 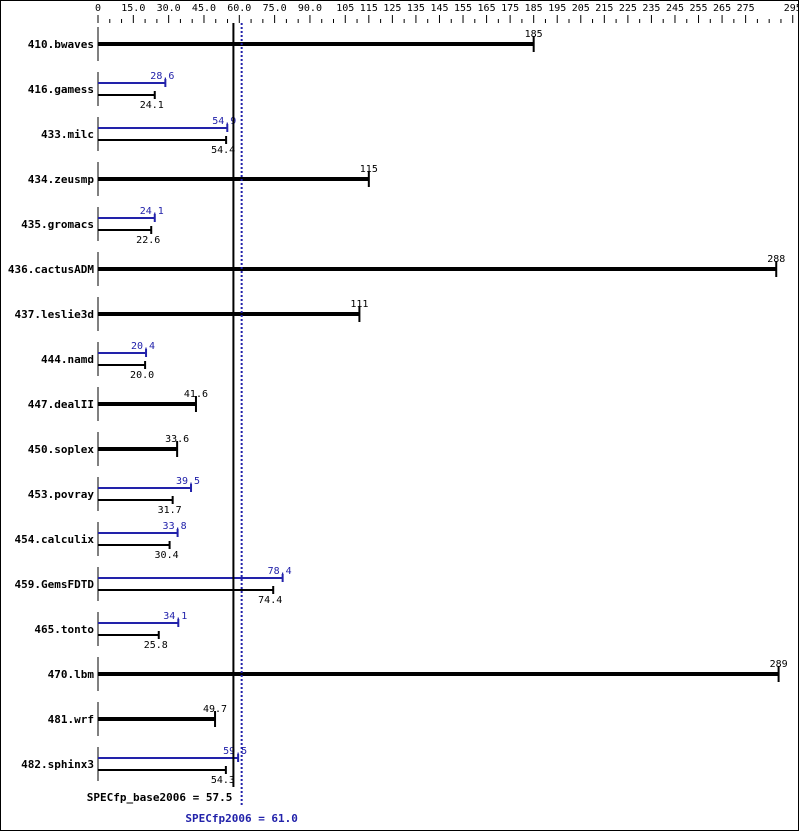 What do you see at coordinates (487, 8) in the screenshot?
I see `tick-label: 165` at bounding box center [487, 8].